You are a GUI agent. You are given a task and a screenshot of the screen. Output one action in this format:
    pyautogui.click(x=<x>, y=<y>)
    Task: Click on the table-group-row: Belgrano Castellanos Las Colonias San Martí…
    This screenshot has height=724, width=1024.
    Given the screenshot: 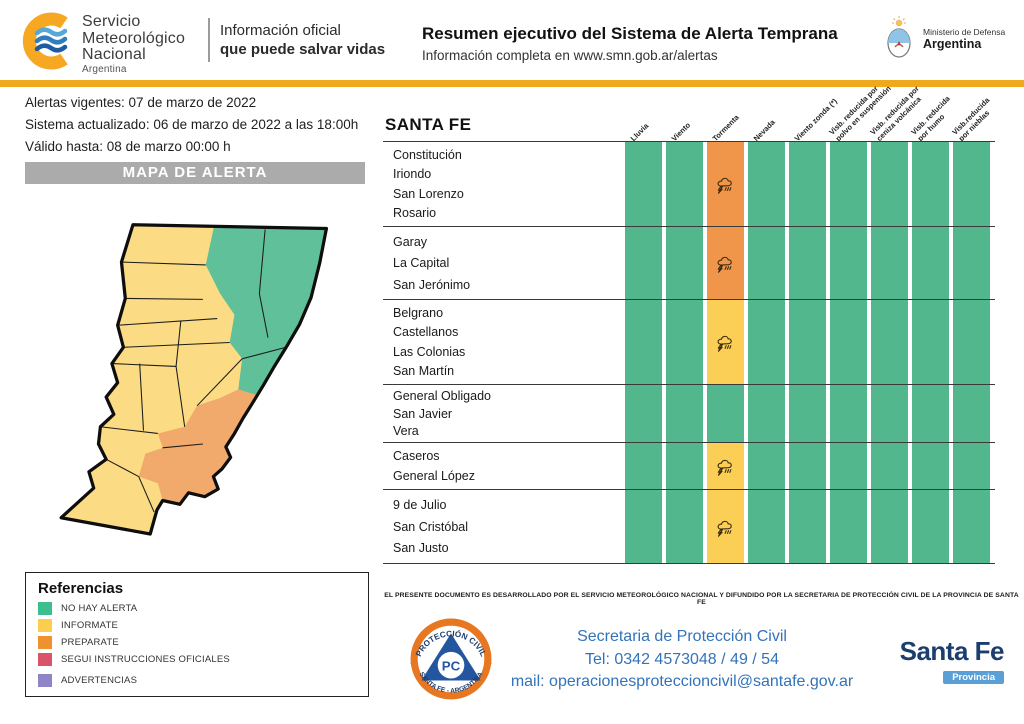 What is the action you would take?
    pyautogui.click(x=689, y=341)
    